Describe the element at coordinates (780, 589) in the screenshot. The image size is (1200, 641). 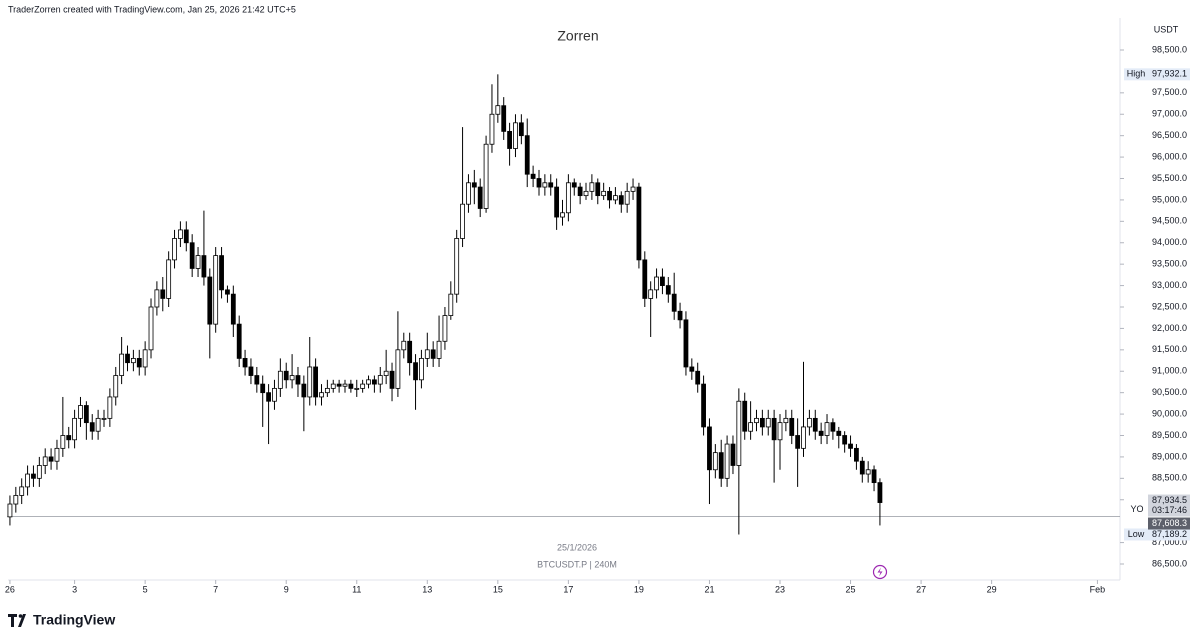
I see `x-tick-label: 23` at that location.